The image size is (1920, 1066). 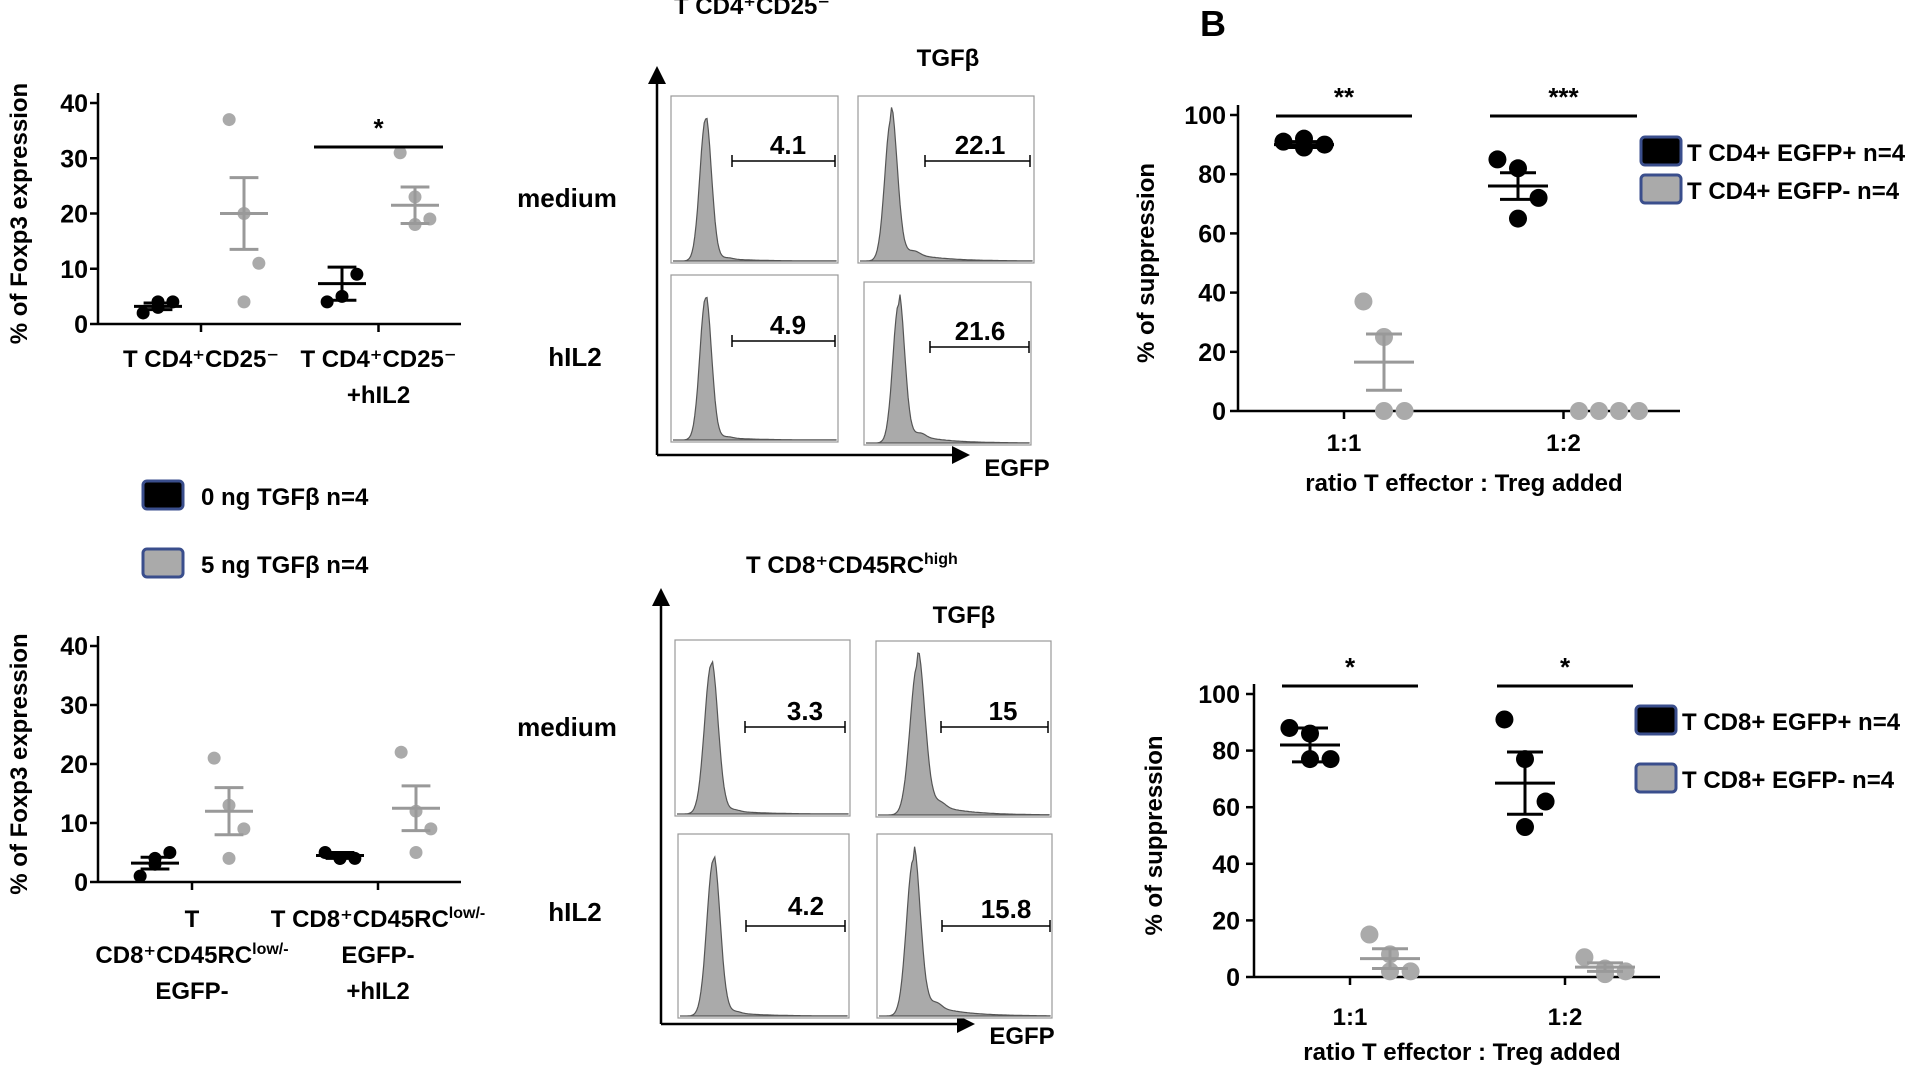 What do you see at coordinates (1563, 97) in the screenshot?
I see `significance-stars: ***` at bounding box center [1563, 97].